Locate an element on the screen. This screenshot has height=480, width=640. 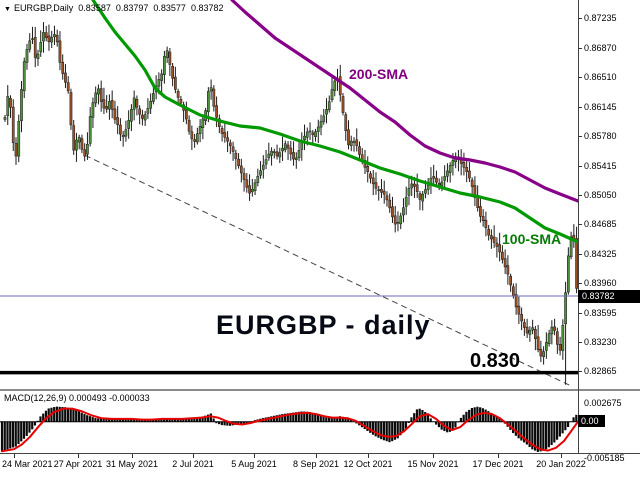
price-axis-label: 0.86145 is located at coordinates (600, 107).